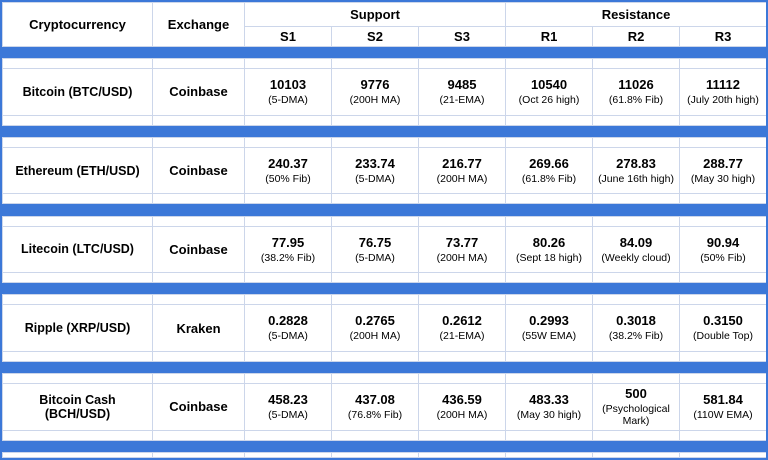  I want to click on level-cell-r2: 278.83 (June 16th high), so click(636, 170).